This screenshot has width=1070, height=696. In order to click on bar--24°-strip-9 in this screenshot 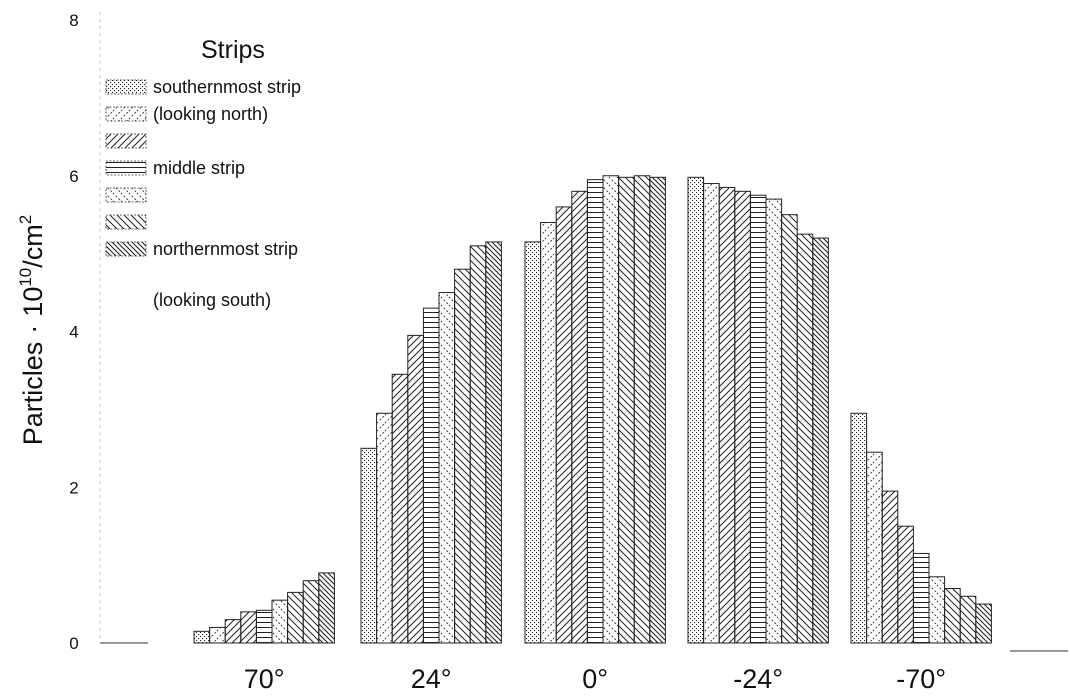, I will do `click(820, 440)`.